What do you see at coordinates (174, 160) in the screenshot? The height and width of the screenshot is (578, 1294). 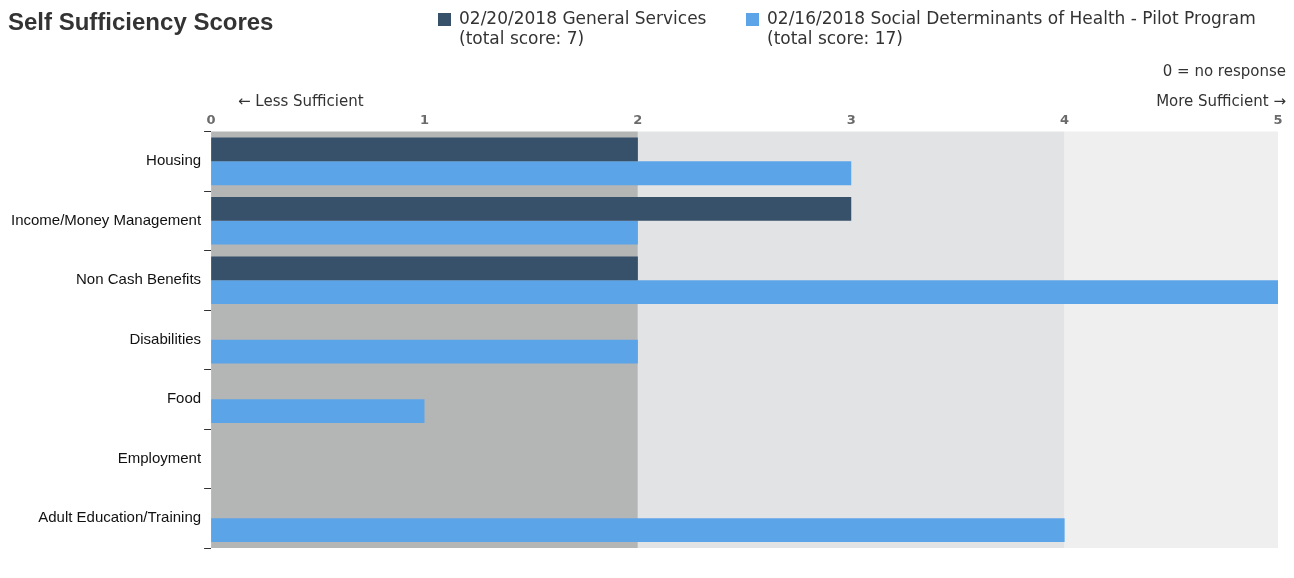 I see `y-tick-label: Housing` at bounding box center [174, 160].